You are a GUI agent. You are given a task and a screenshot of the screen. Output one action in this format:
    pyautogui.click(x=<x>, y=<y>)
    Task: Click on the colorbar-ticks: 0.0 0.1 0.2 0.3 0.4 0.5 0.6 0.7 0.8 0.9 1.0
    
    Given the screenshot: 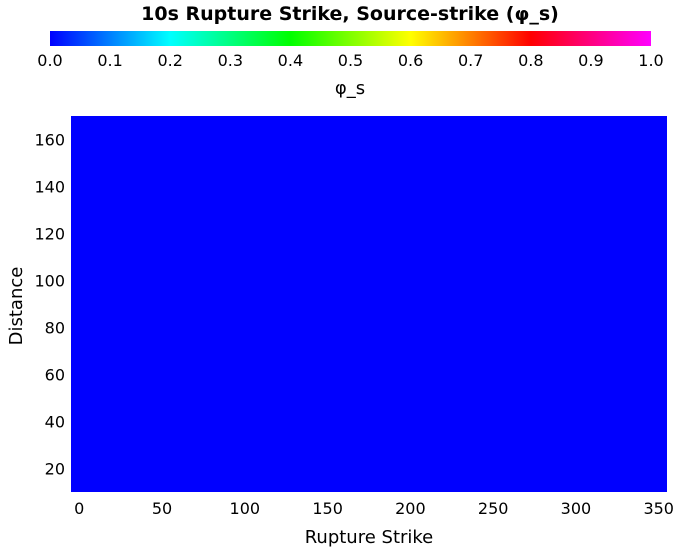 What is the action you would take?
    pyautogui.click(x=350, y=60)
    